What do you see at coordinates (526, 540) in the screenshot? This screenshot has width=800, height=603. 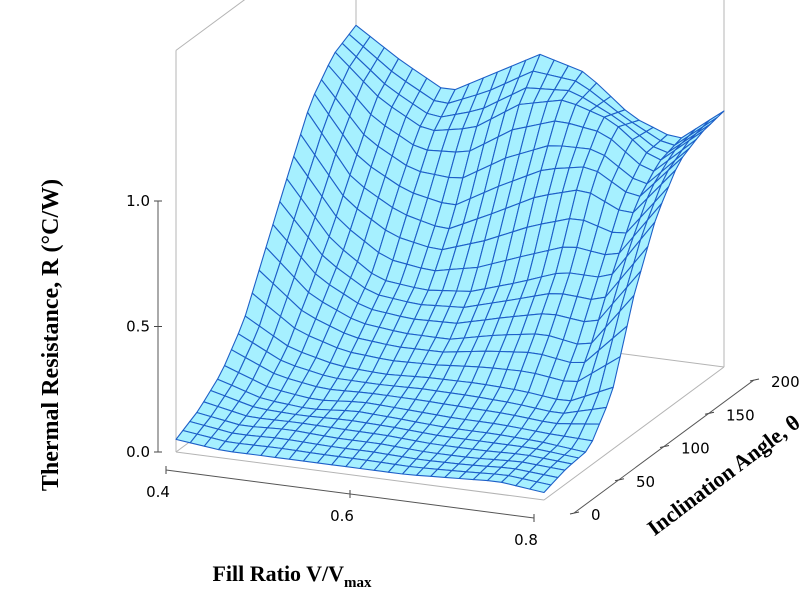 I see `x-tick-label: 0.8` at bounding box center [526, 540].